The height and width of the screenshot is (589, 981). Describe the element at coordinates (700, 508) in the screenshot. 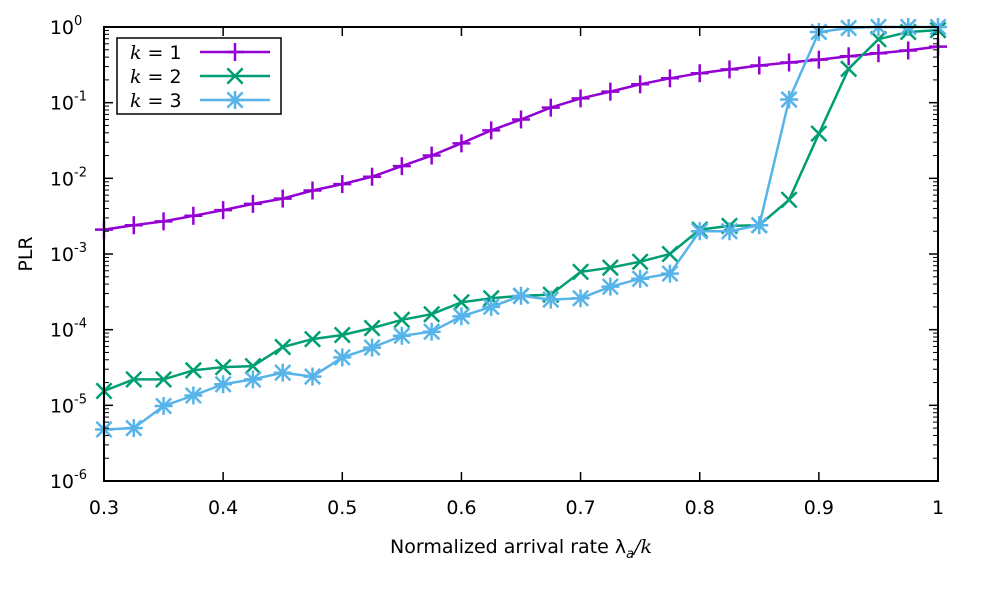

I see `x-tick-label: 0.8` at that location.